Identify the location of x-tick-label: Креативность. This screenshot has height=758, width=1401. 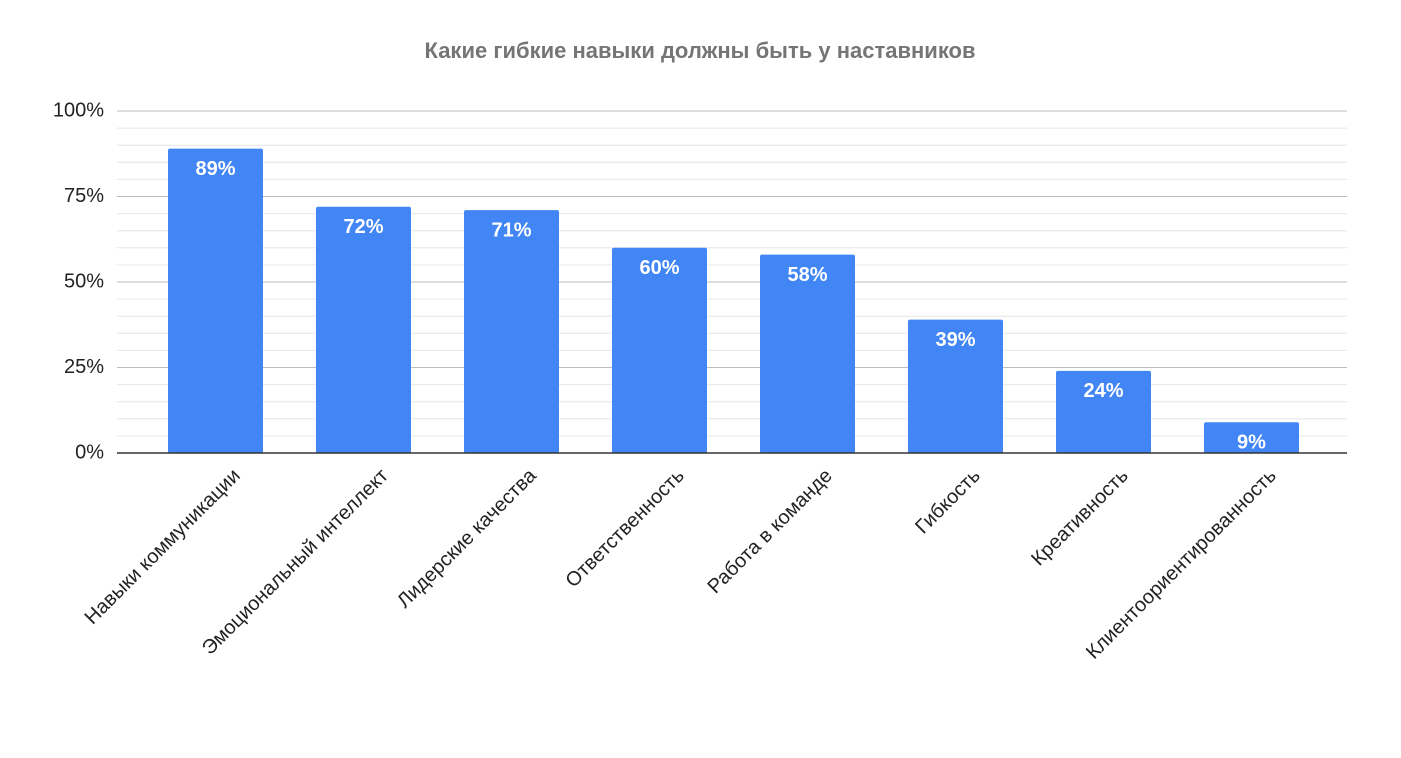
(1080, 518).